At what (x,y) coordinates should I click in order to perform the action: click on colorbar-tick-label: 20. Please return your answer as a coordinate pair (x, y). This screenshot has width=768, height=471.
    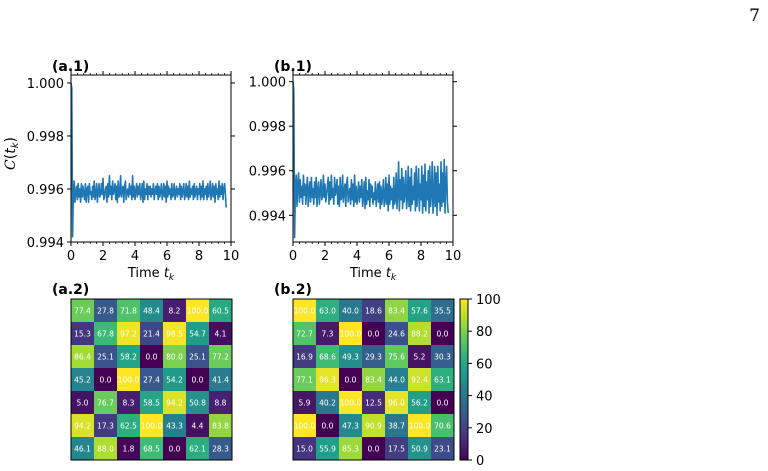
    Looking at the image, I should click on (484, 429).